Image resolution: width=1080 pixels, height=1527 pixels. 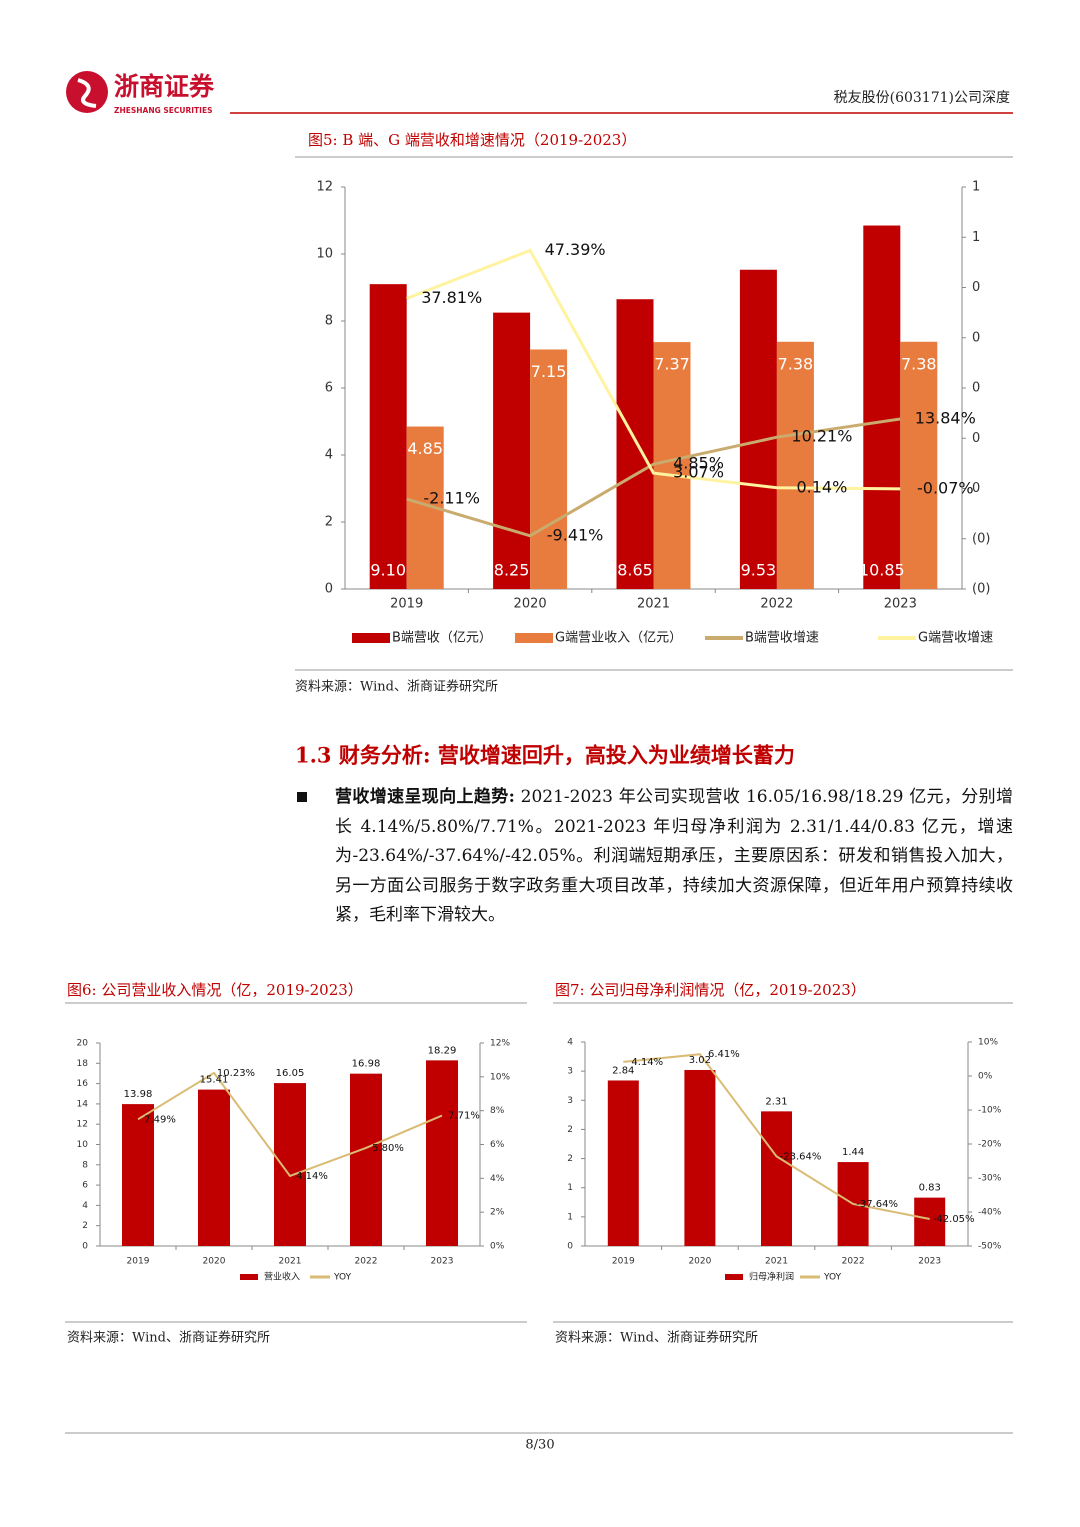 I want to click on data-label: 10.23%, so click(x=236, y=1073).